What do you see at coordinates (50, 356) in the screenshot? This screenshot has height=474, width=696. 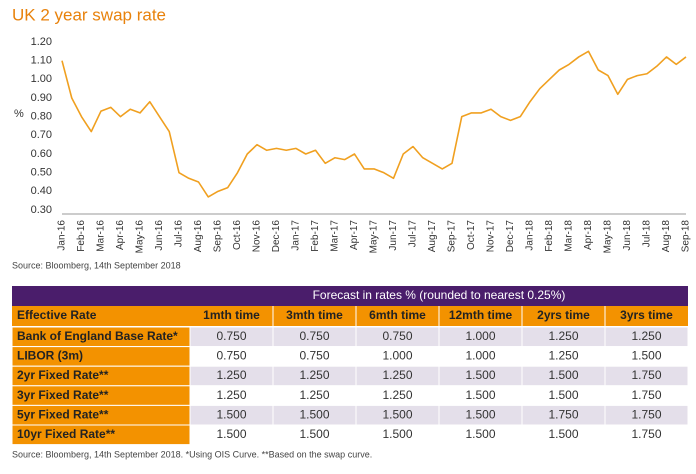 I see `row-label: LIBOR (3m)` at bounding box center [50, 356].